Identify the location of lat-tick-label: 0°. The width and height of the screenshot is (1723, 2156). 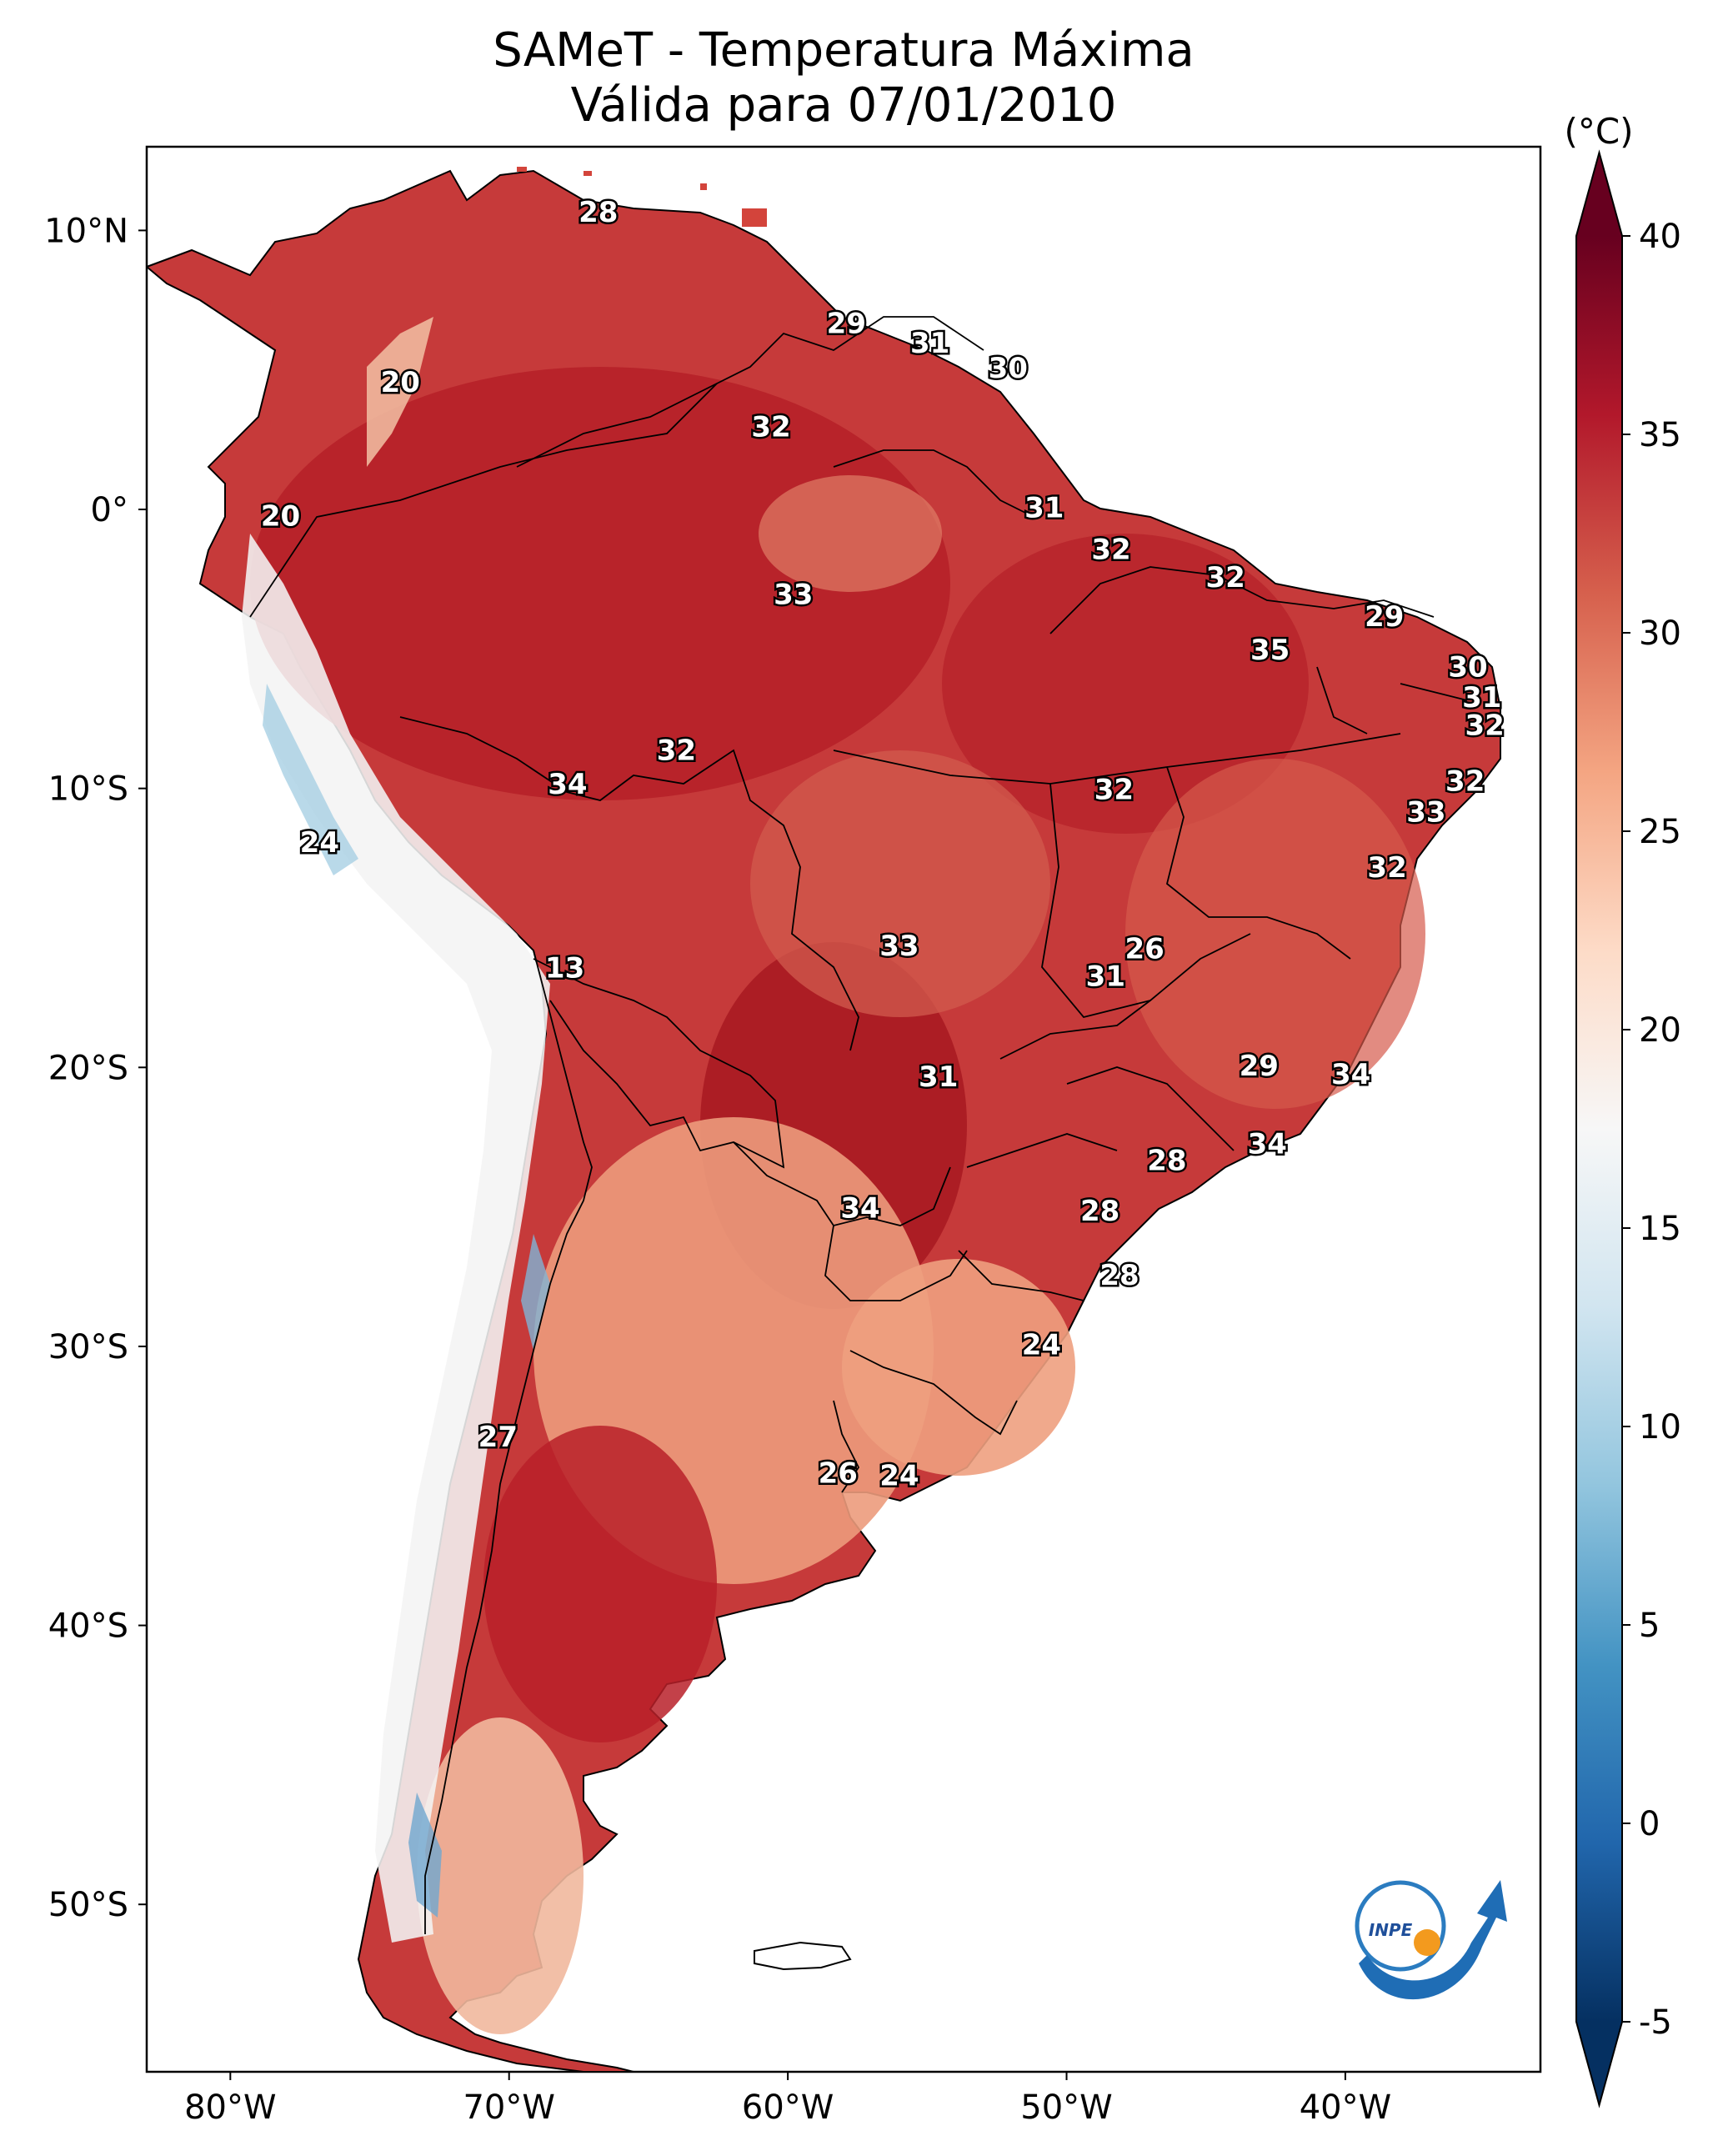
(109, 510).